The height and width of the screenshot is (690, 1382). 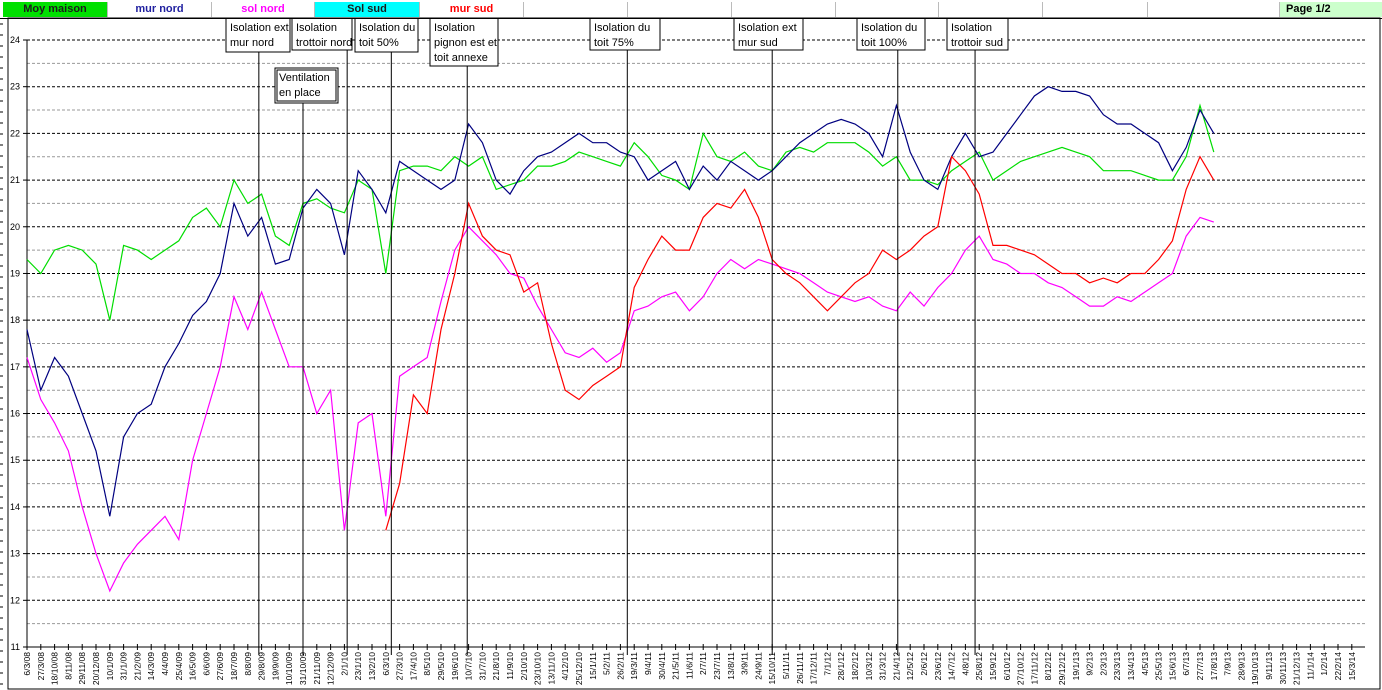 I want to click on y-tick-label: 23, so click(x=15, y=87).